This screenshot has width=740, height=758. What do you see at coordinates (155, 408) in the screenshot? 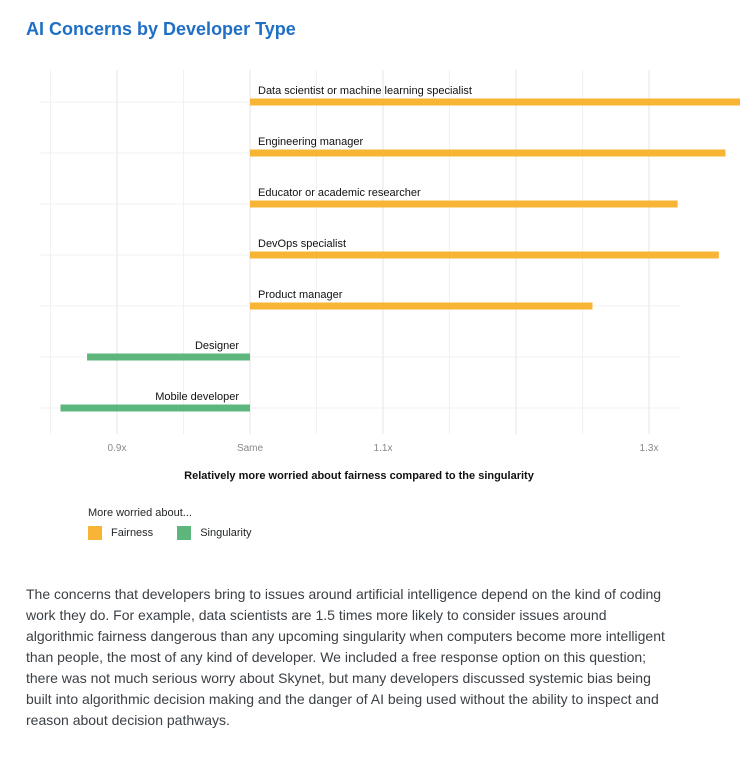
I see `bar-mobile-developer` at bounding box center [155, 408].